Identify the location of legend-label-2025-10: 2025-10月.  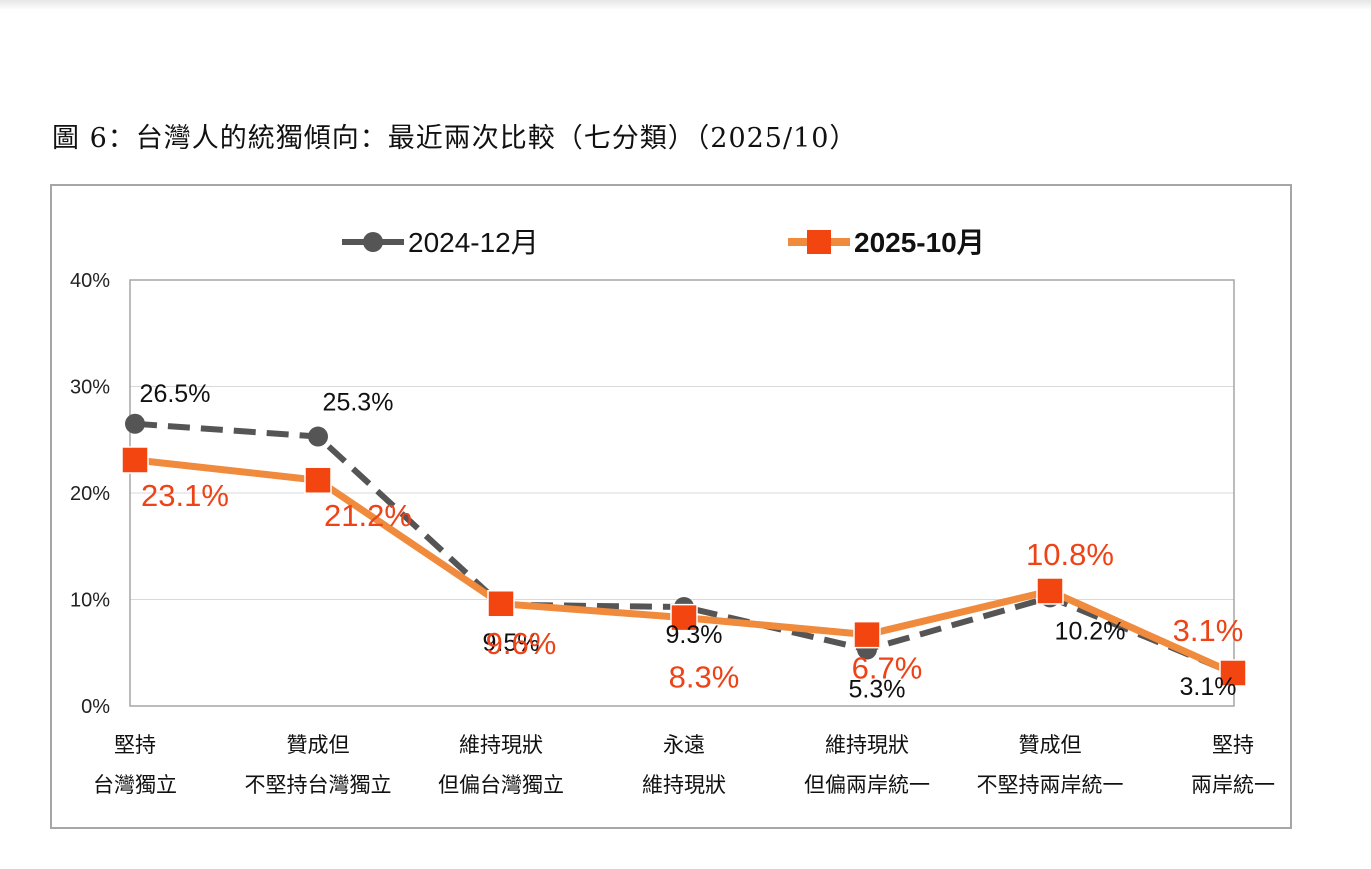
(919, 242).